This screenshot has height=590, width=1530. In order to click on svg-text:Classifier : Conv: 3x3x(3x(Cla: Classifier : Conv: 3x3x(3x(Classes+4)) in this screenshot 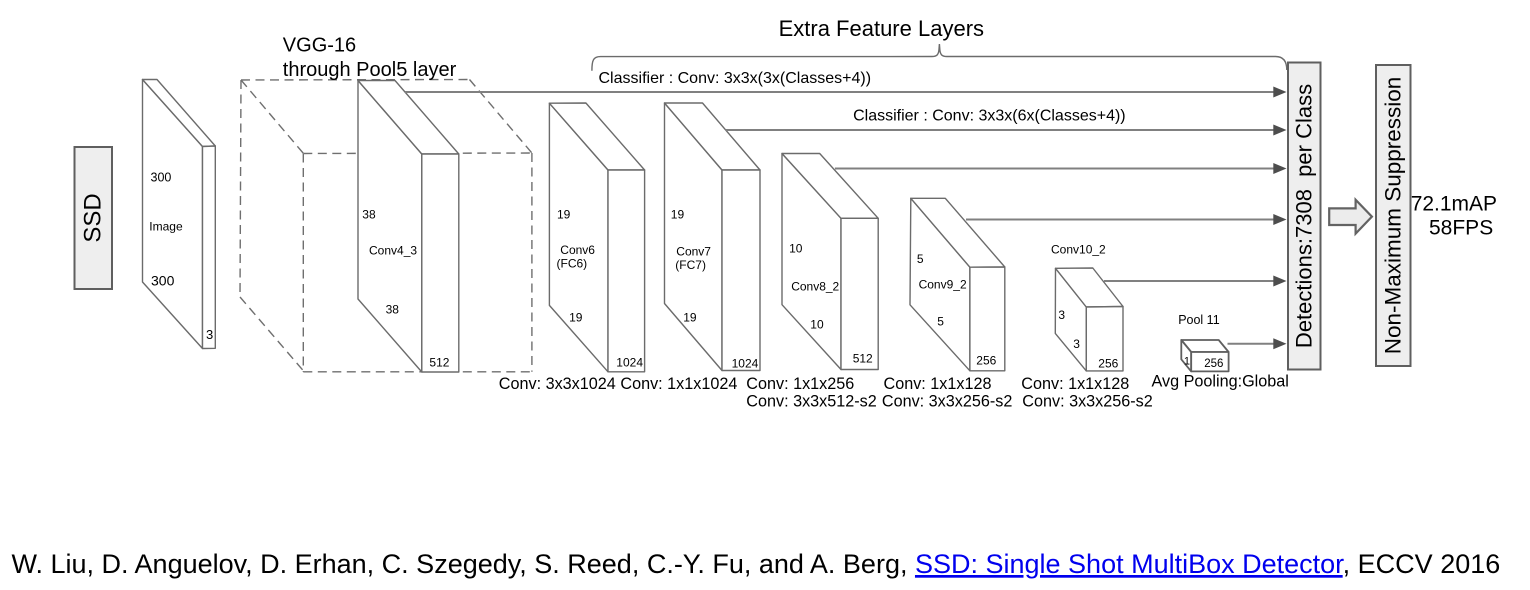, I will do `click(735, 78)`.